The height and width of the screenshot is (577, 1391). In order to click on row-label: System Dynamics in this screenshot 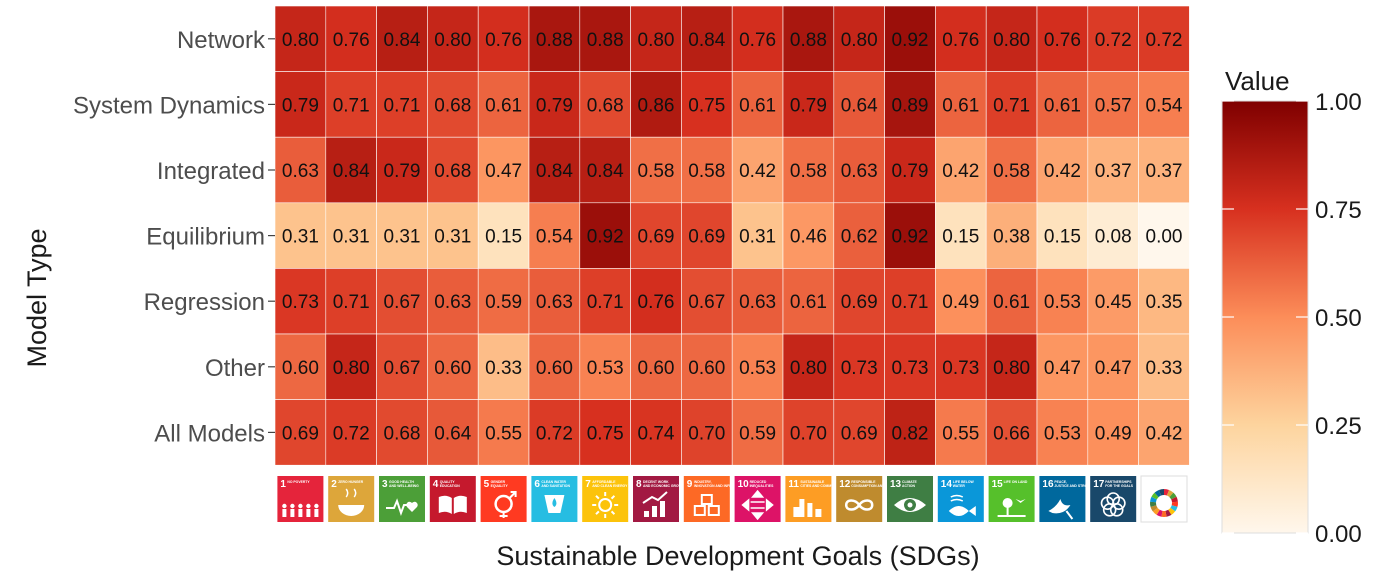, I will do `click(169, 105)`.